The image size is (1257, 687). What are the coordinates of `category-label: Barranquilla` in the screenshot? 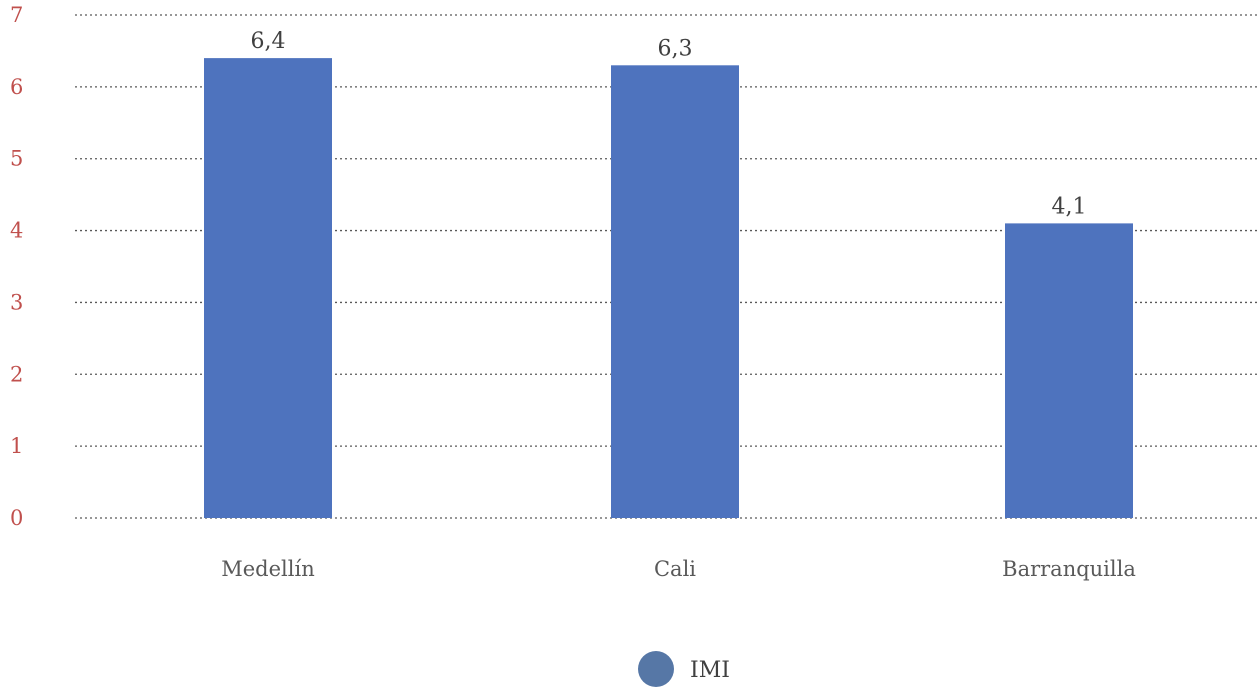 It's located at (1069, 569).